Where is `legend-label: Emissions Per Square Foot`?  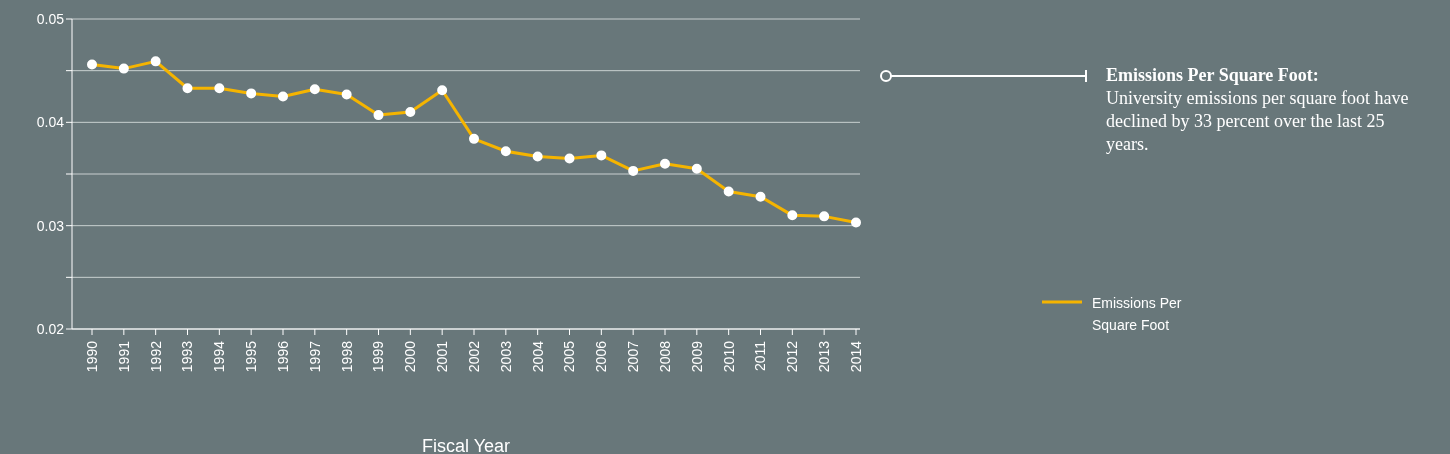
legend-label: Emissions Per Square Foot is located at coordinates (1137, 314).